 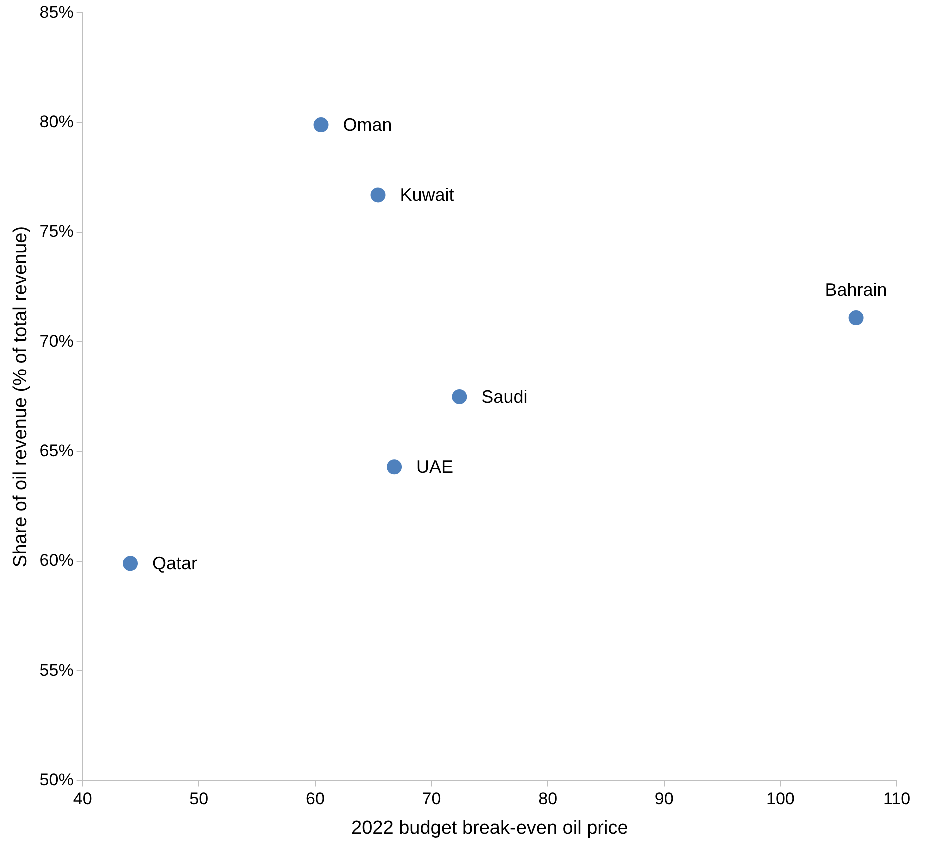 I want to click on annotation: Saudi, so click(x=505, y=396).